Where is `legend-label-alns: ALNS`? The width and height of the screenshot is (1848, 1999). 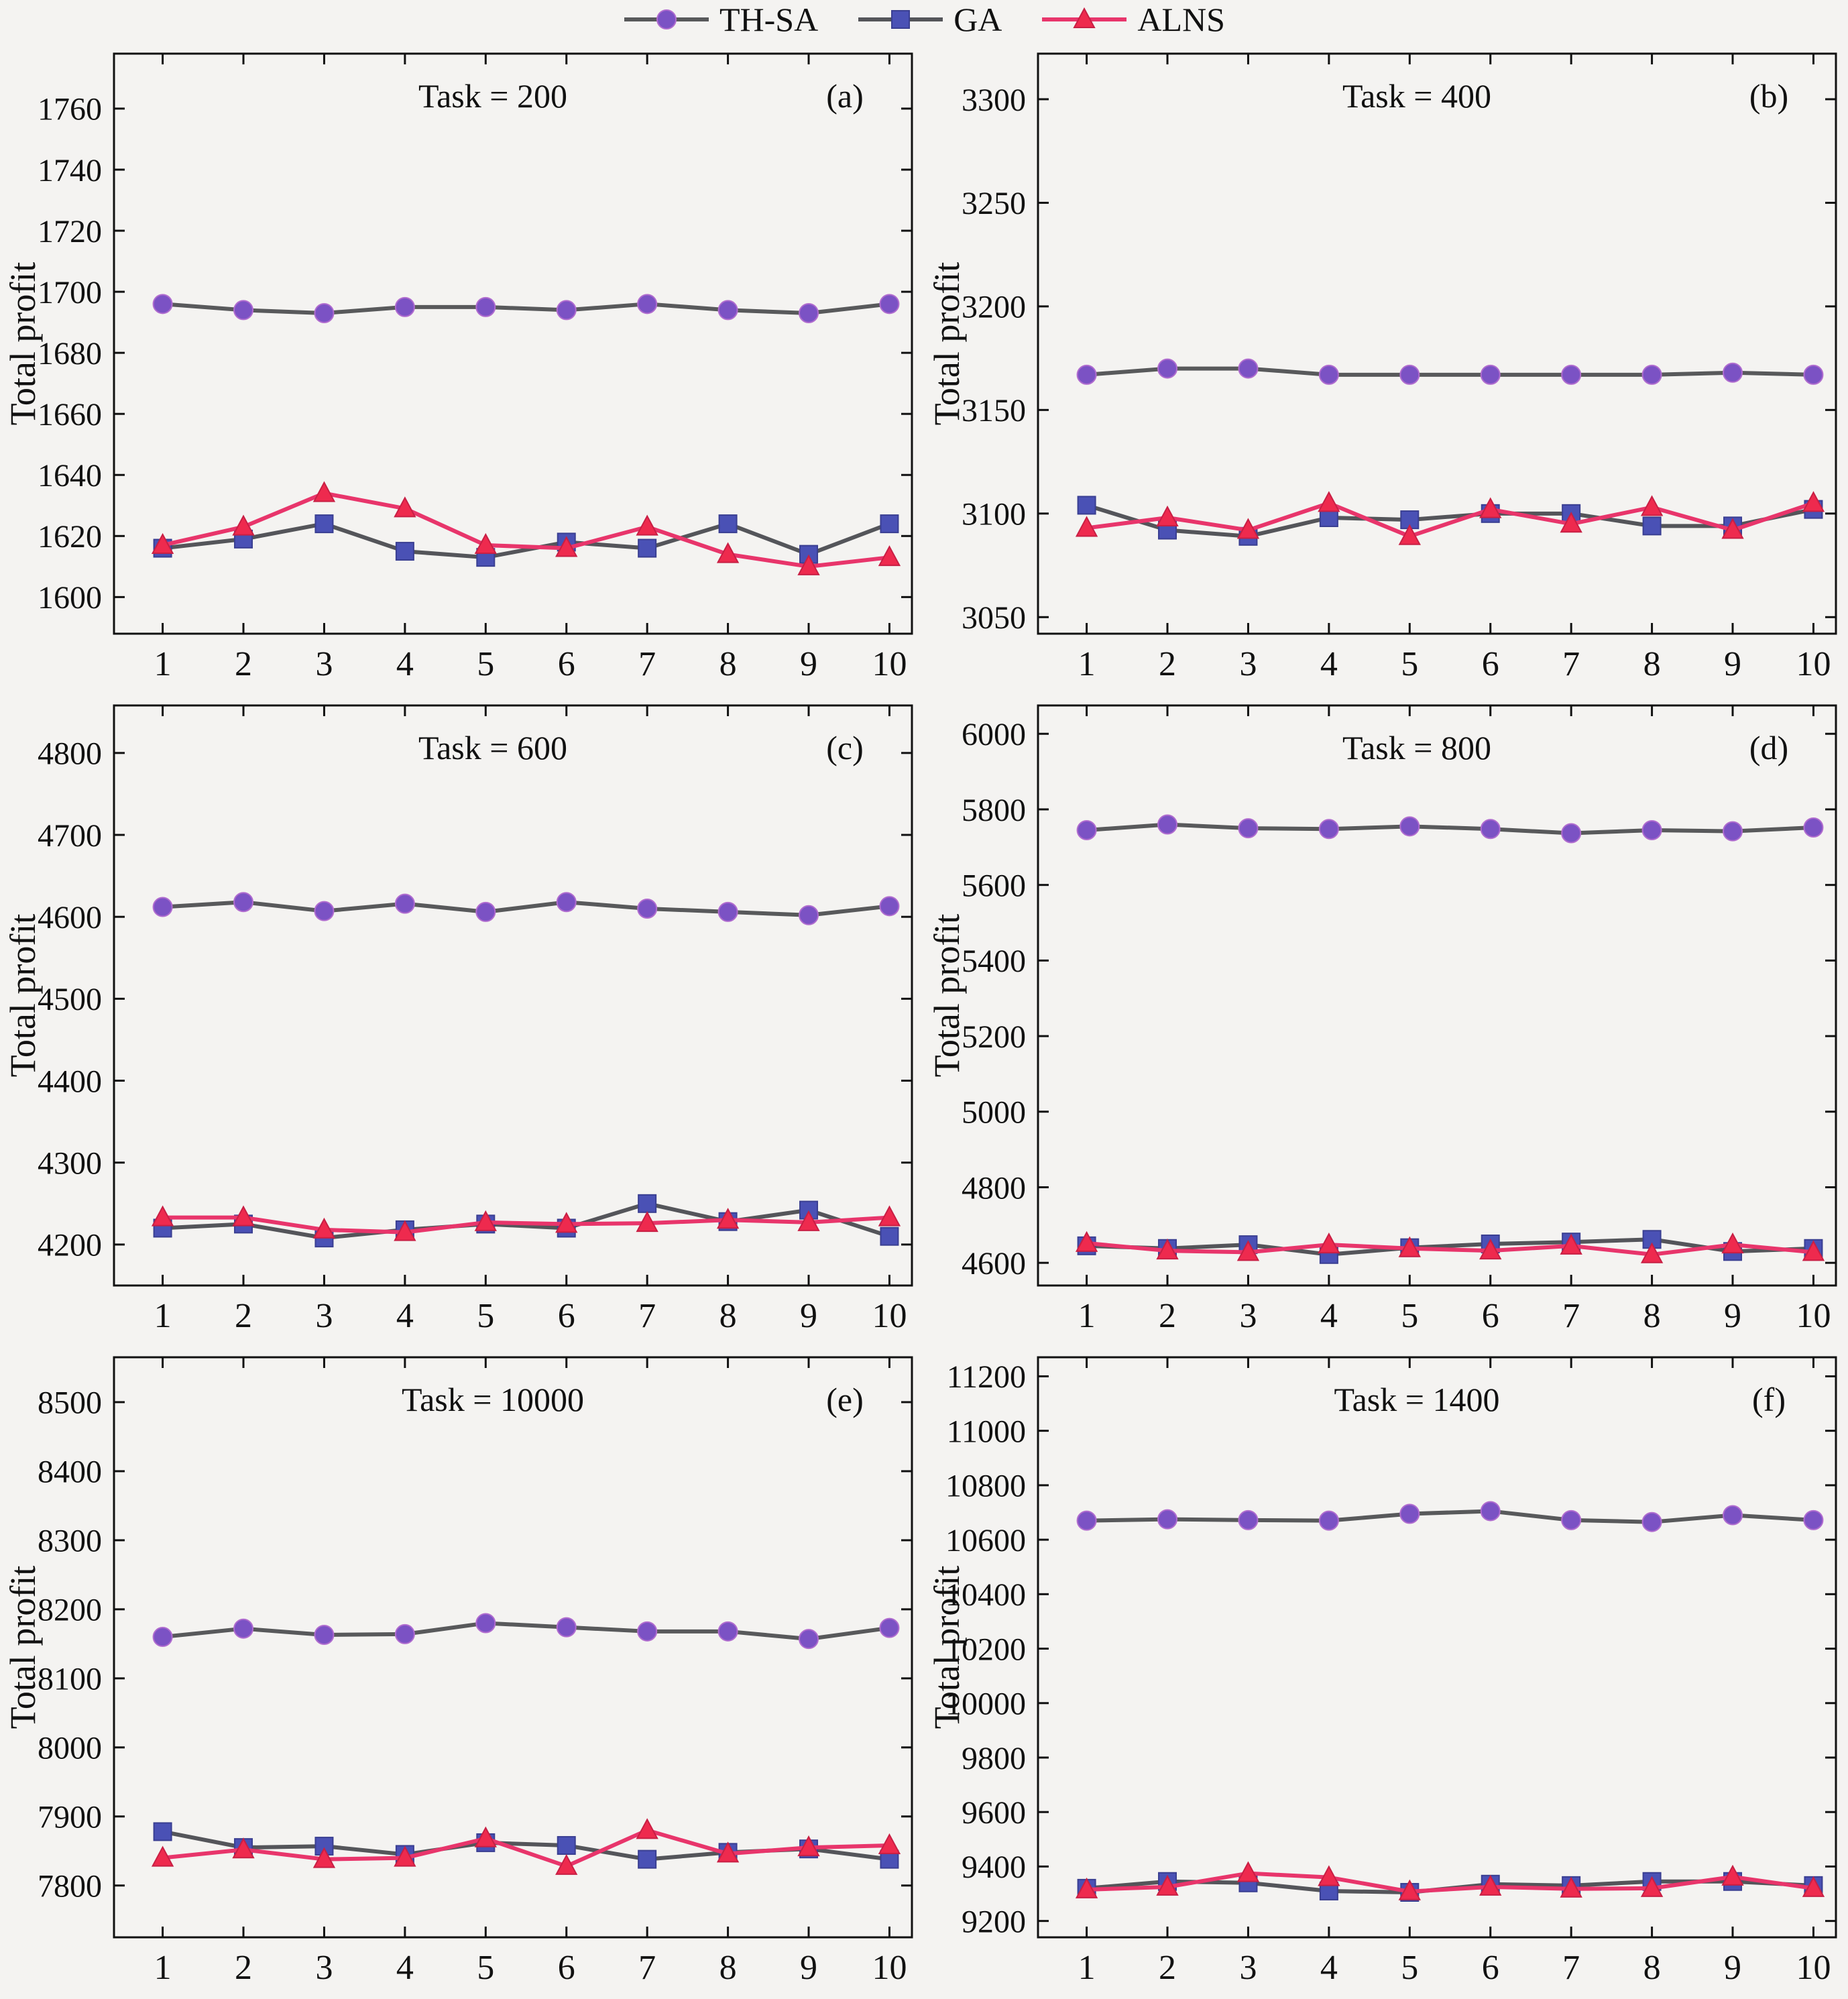
legend-label-alns: ALNS is located at coordinates (1181, 19).